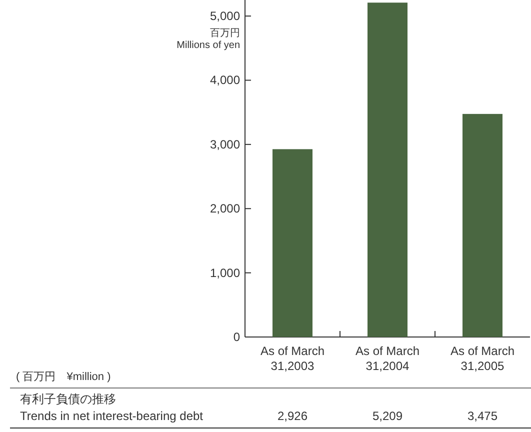 The height and width of the screenshot is (432, 531). What do you see at coordinates (292, 416) in the screenshot?
I see `data-label: 2,926` at bounding box center [292, 416].